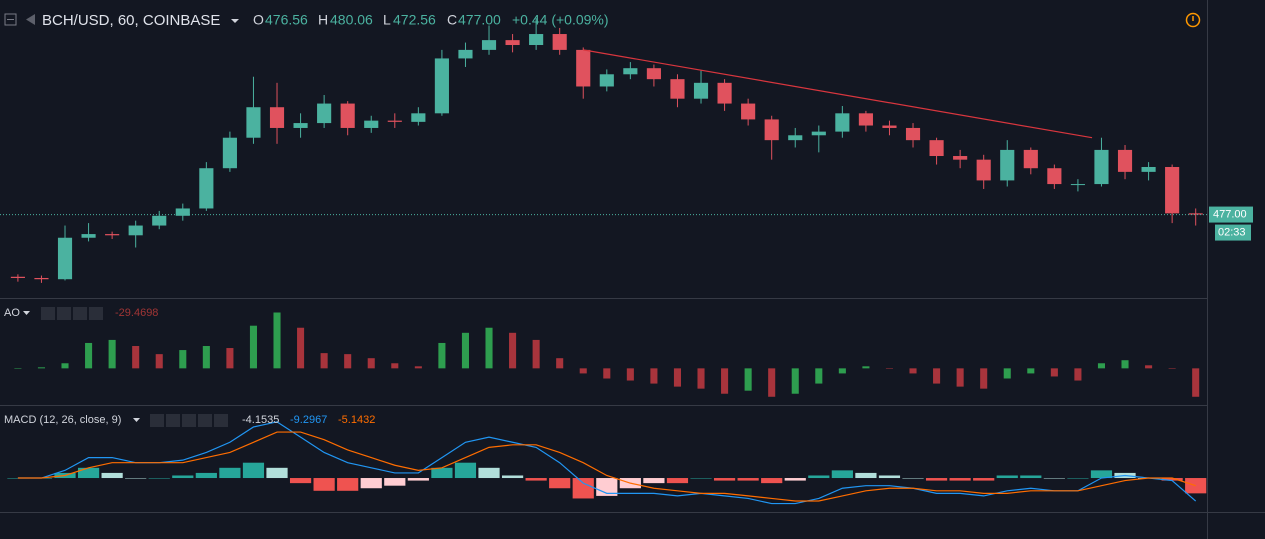 This screenshot has width=1265, height=539. I want to click on collapse-icon, so click(10, 19).